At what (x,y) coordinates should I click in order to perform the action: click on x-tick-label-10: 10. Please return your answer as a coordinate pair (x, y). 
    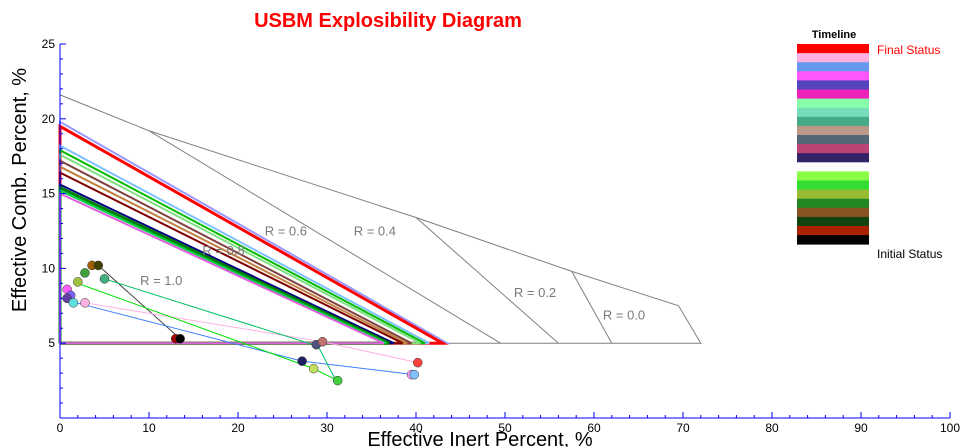
    Looking at the image, I should click on (149, 428).